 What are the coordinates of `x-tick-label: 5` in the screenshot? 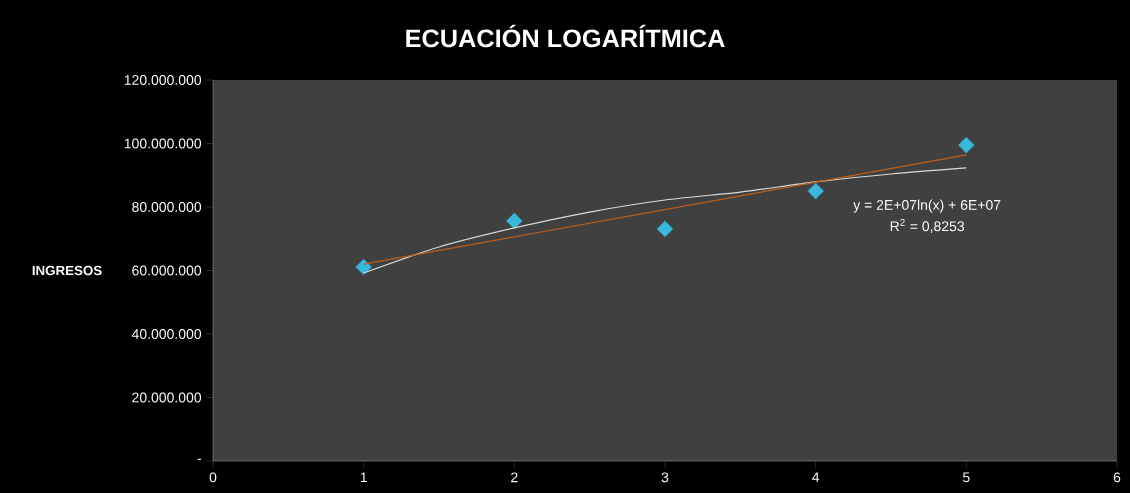 It's located at (966, 477).